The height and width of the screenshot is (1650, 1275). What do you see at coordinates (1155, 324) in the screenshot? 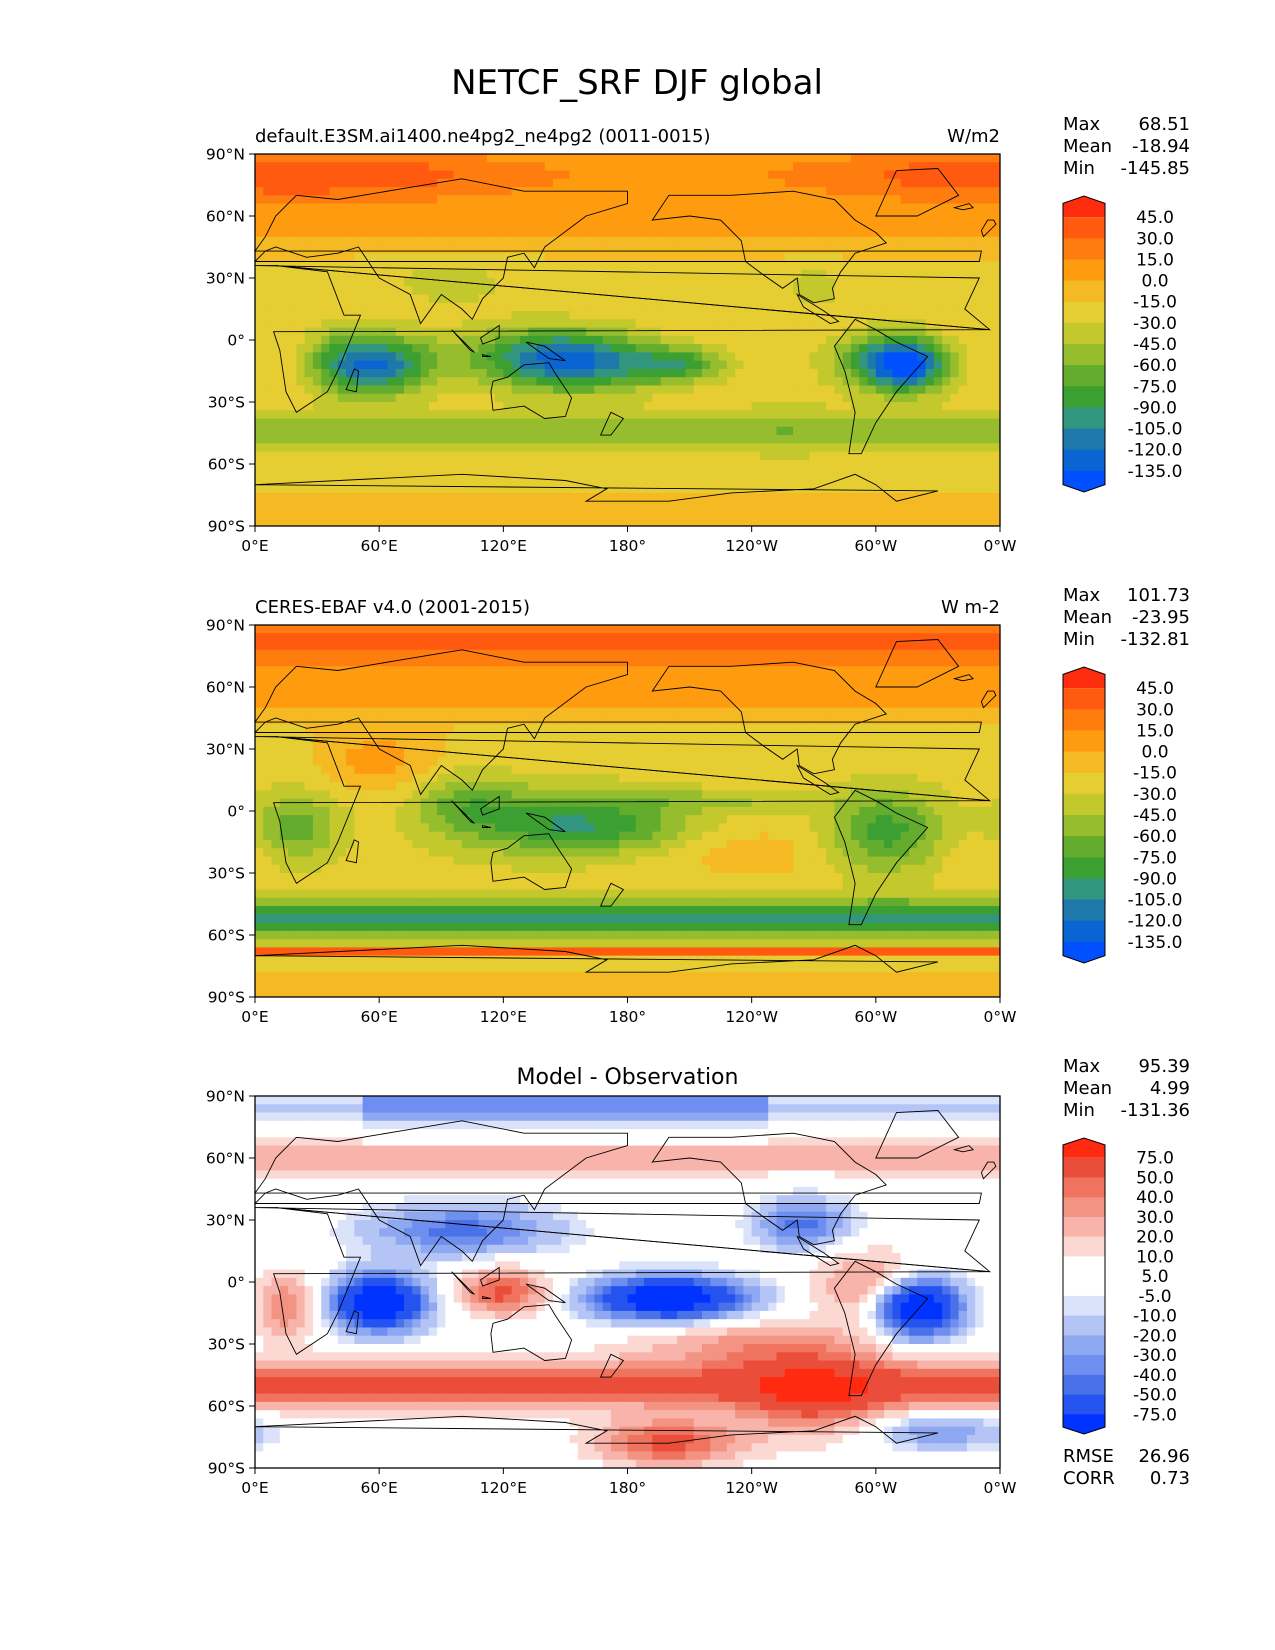
I see `colorbar-tick-label: -30.0` at bounding box center [1155, 324].